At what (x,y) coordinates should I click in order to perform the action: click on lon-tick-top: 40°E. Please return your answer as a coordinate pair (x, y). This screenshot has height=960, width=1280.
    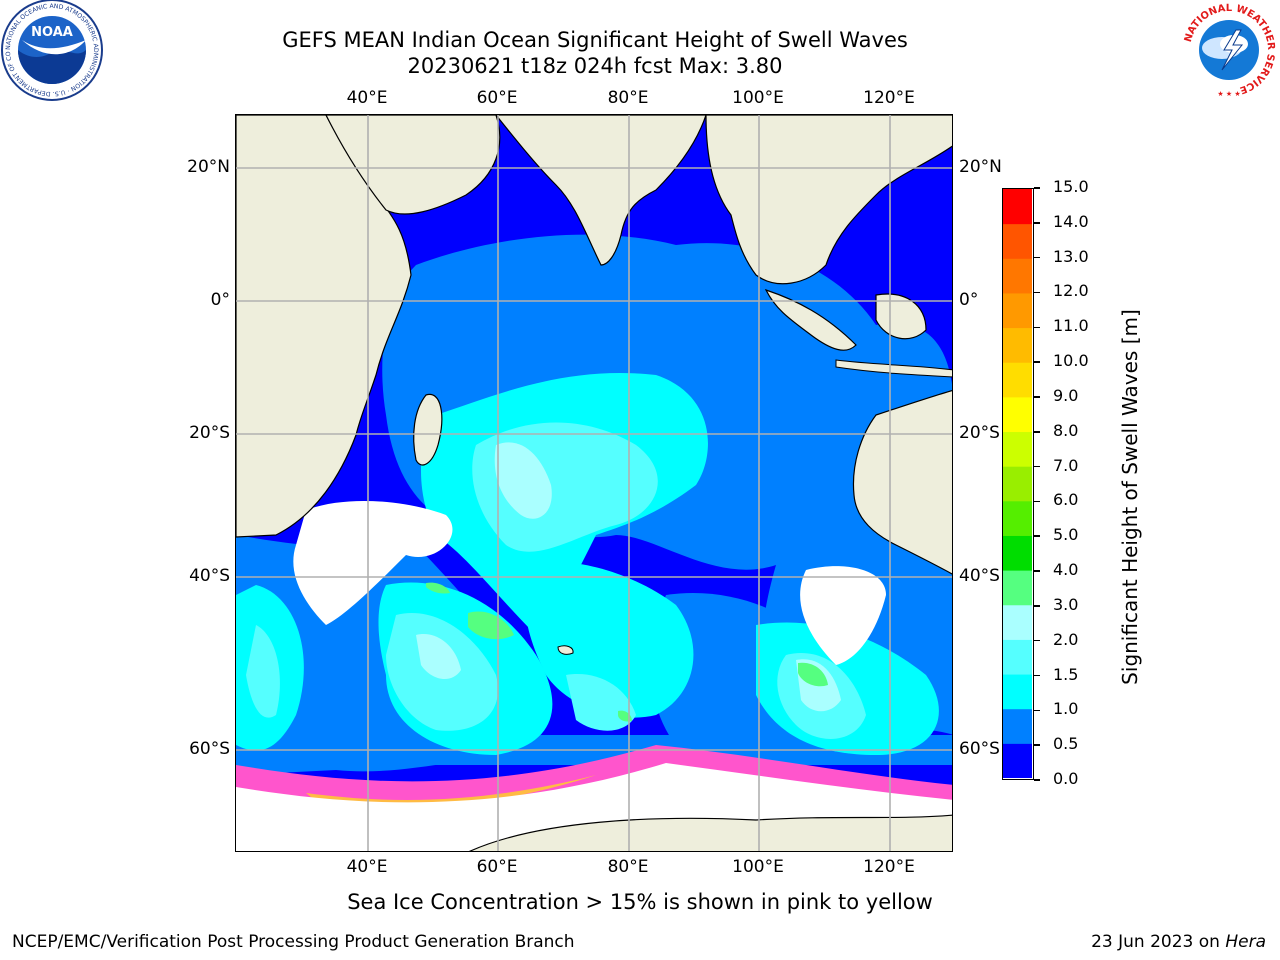
    Looking at the image, I should click on (367, 98).